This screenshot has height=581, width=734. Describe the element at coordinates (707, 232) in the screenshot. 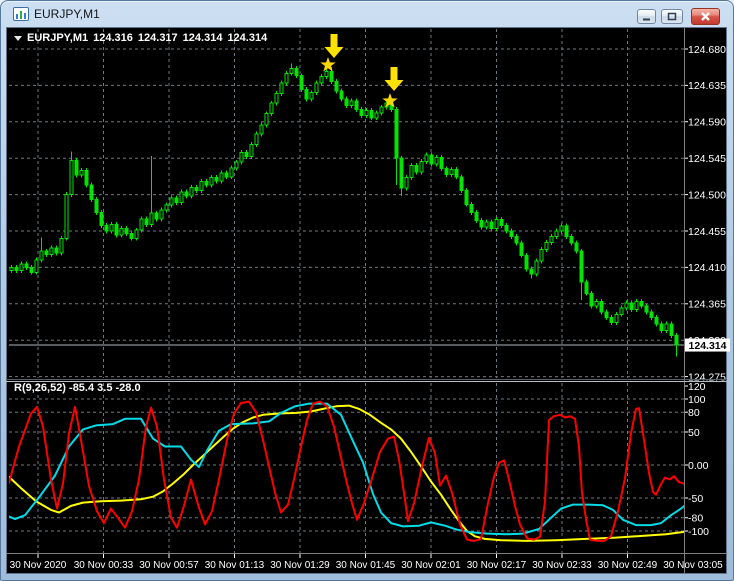

I see `svg-text: 124.455` at that location.